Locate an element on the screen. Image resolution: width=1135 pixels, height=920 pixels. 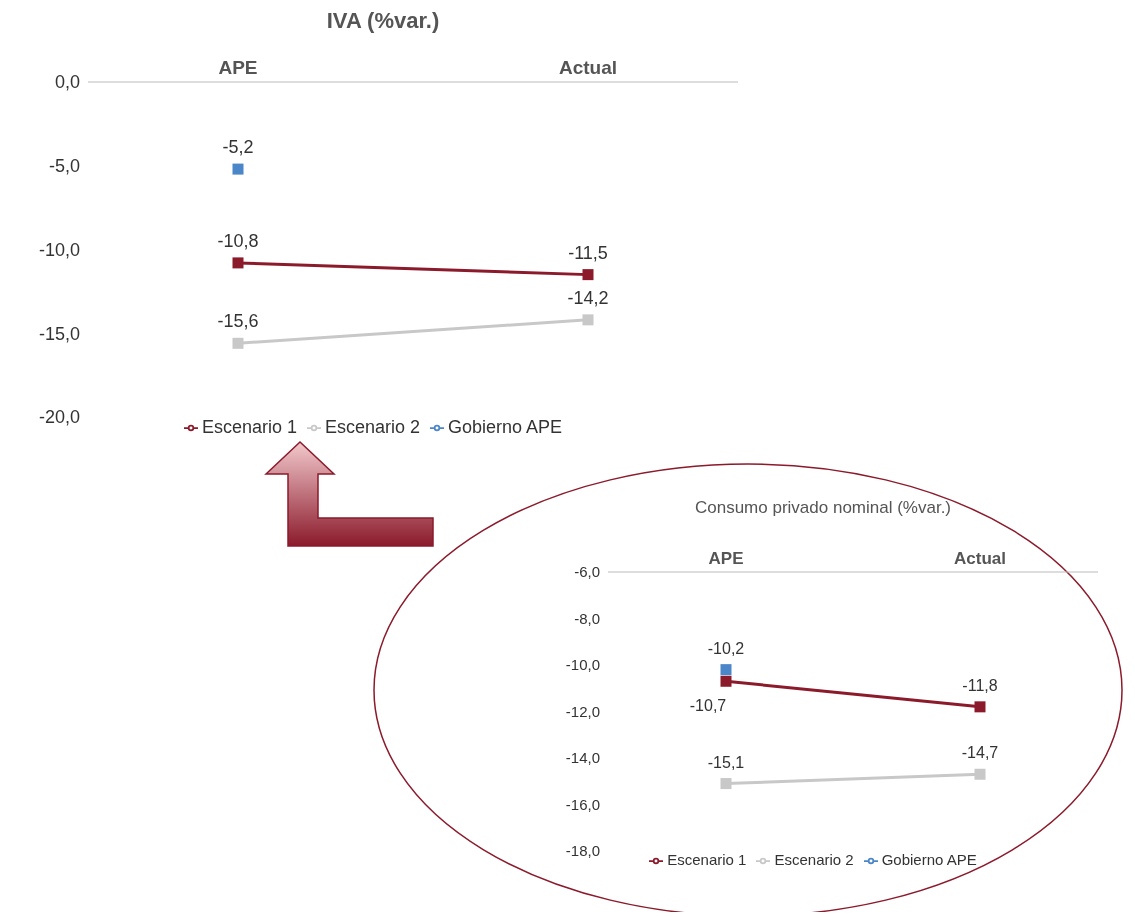
data-label: -10,2 is located at coordinates (726, 648).